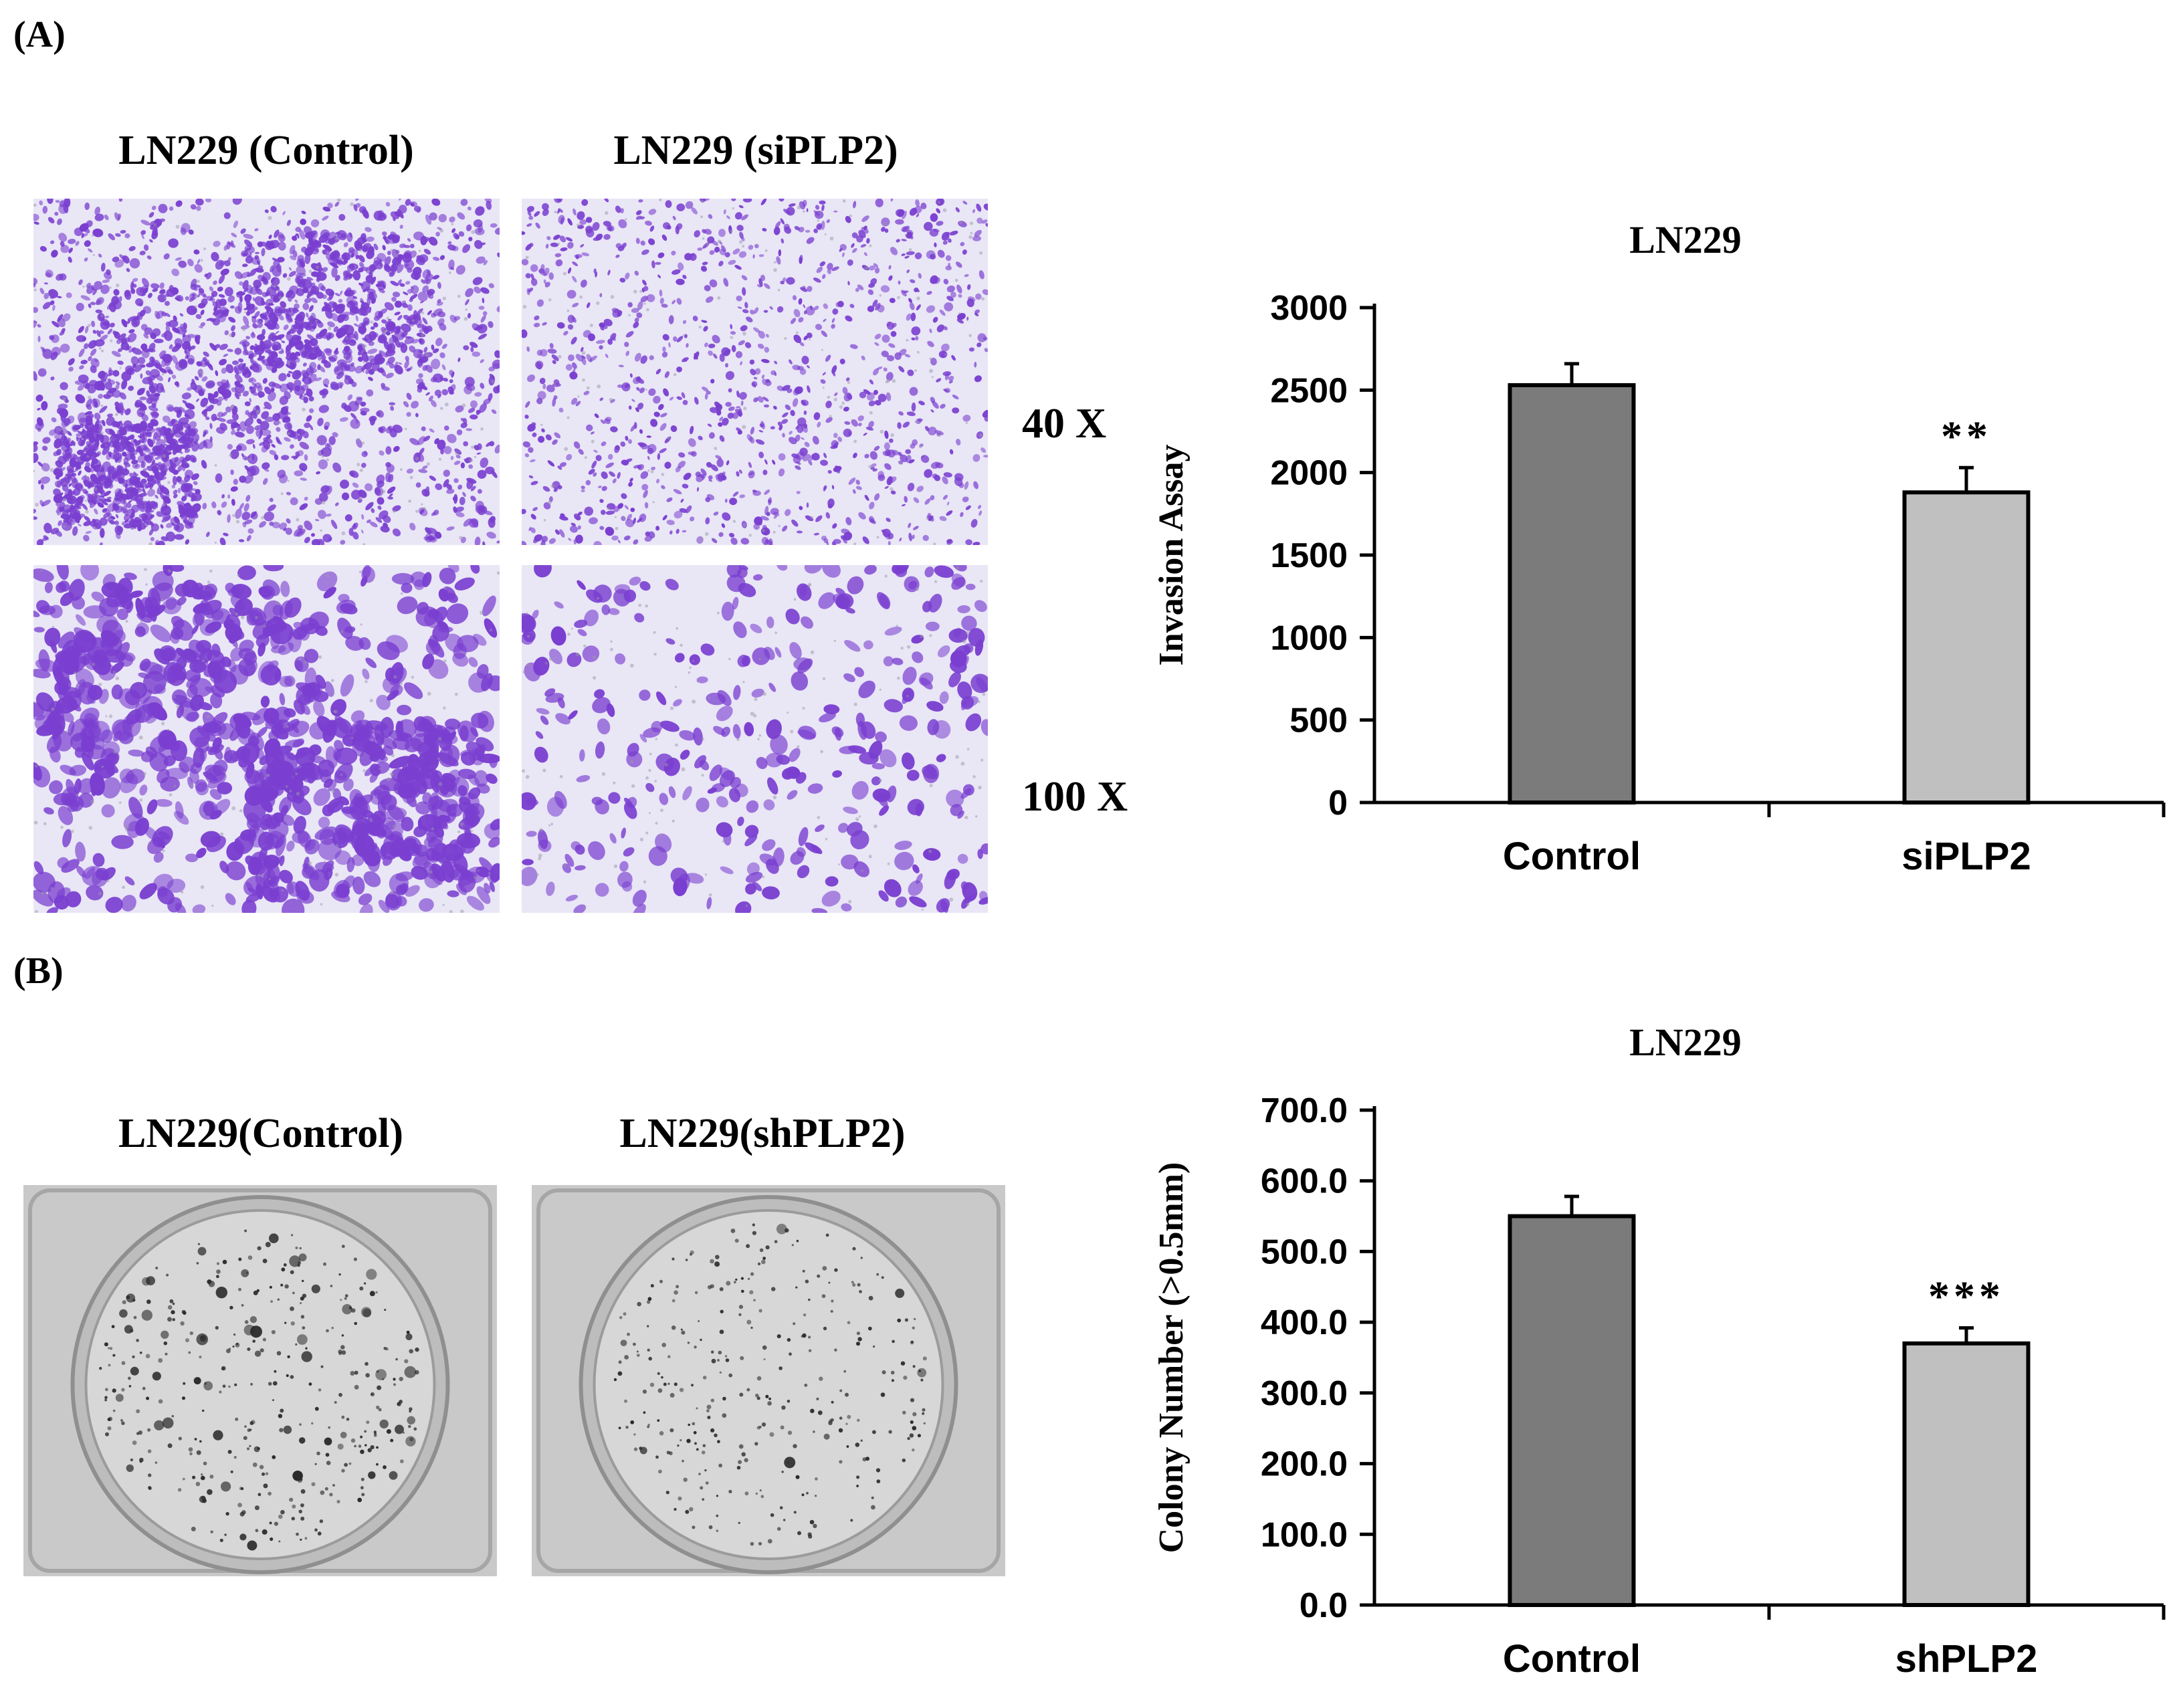  Describe the element at coordinates (1309, 390) in the screenshot. I see `invasion-y-tick-label: 2500` at that location.